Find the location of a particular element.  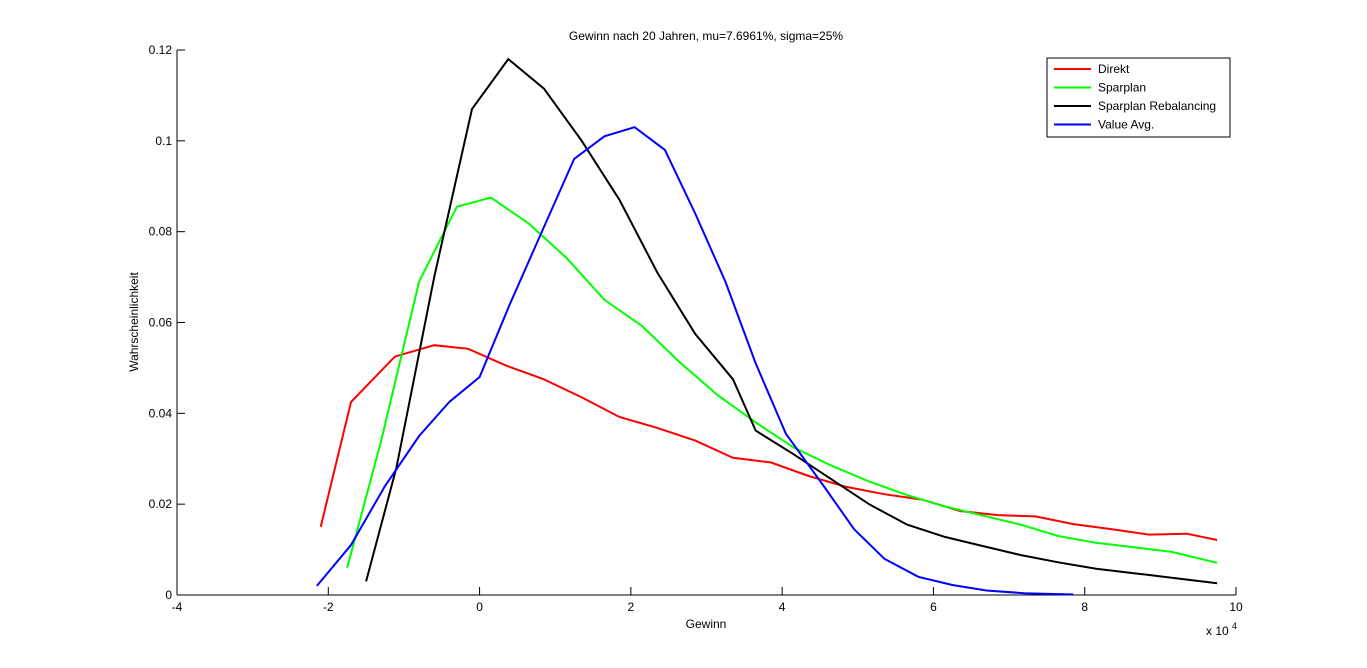

x-axis-label: Gewinn is located at coordinates (706, 624).